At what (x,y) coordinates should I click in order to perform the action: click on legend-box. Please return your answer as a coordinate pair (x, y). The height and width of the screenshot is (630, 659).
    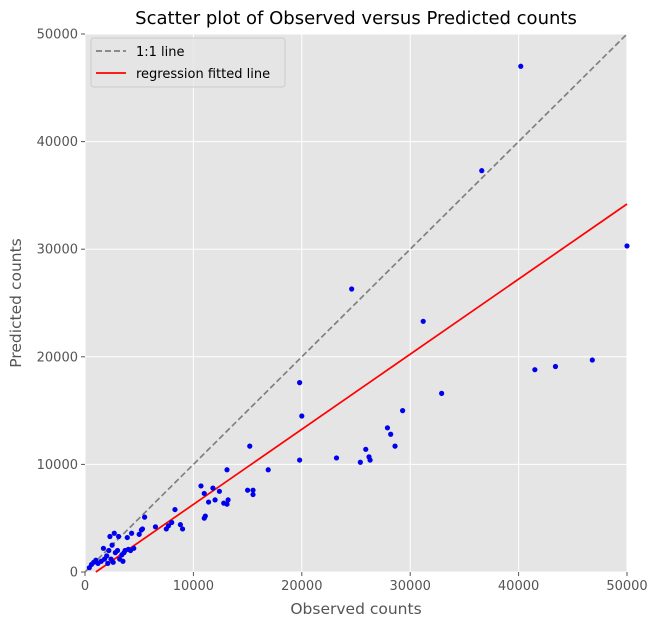
    Looking at the image, I should click on (188, 62).